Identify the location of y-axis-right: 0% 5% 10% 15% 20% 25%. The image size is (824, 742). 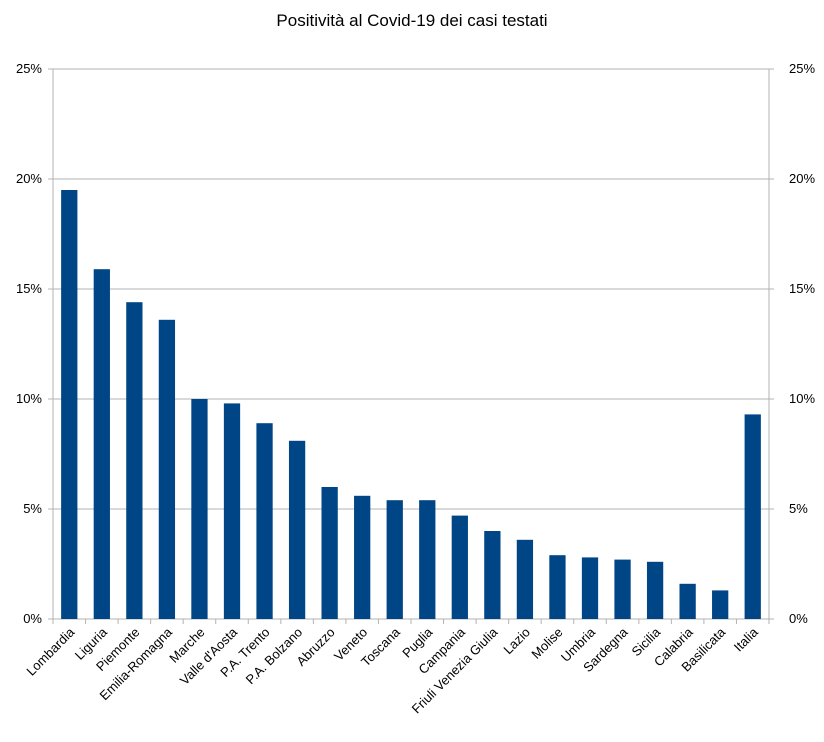
(802, 343).